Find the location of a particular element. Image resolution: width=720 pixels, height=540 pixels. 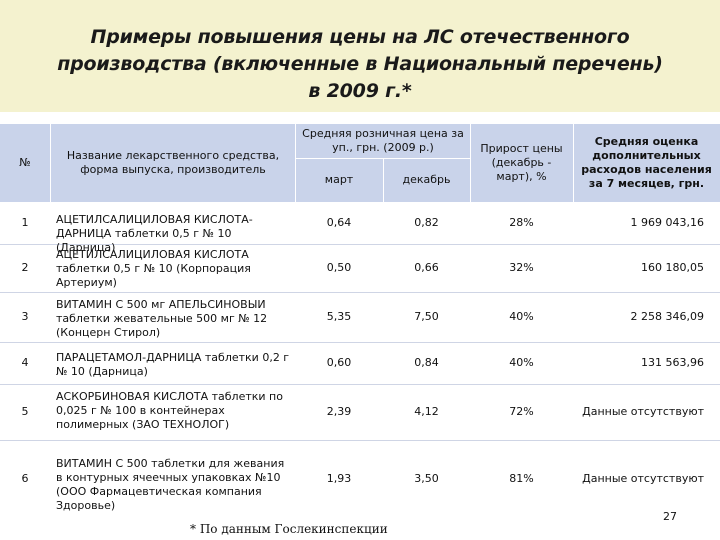

row-3-extra: 2 258 346,09 is located at coordinates (667, 316).